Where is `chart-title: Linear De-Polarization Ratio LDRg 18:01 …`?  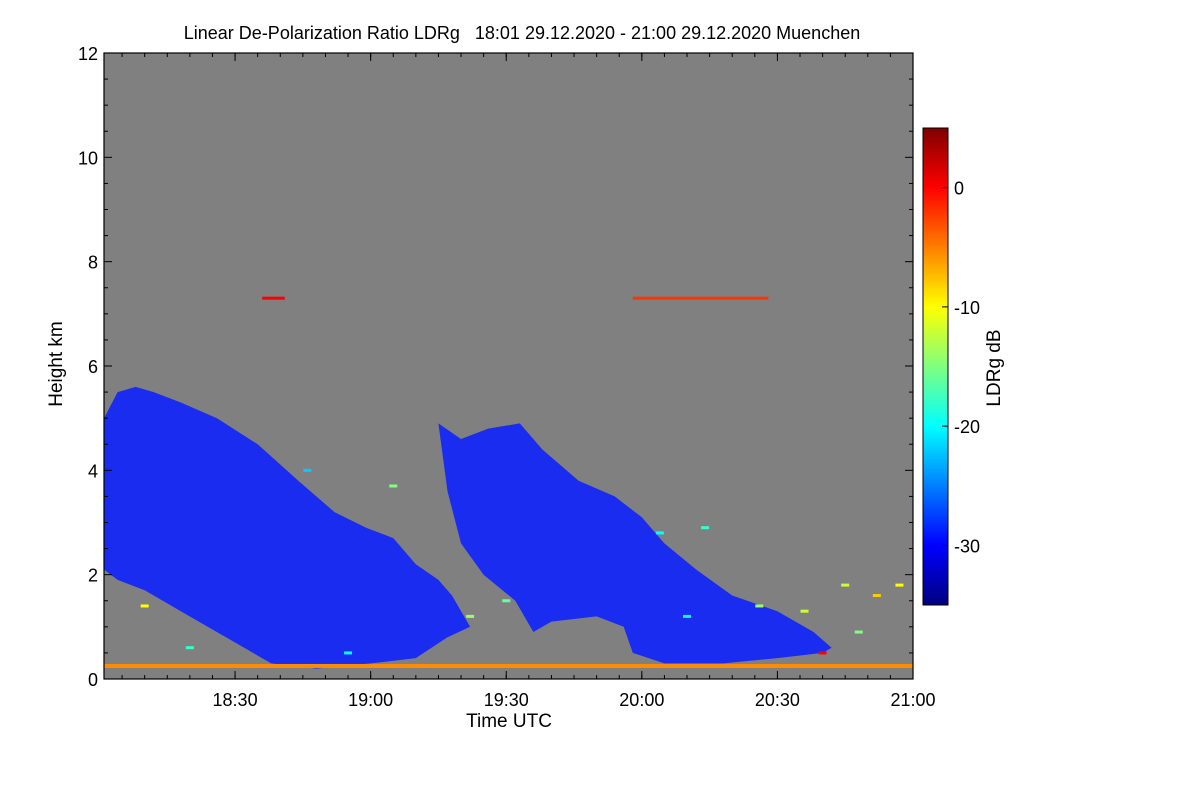
chart-title: Linear De-Polarization Ratio LDRg 18:01 … is located at coordinates (522, 33).